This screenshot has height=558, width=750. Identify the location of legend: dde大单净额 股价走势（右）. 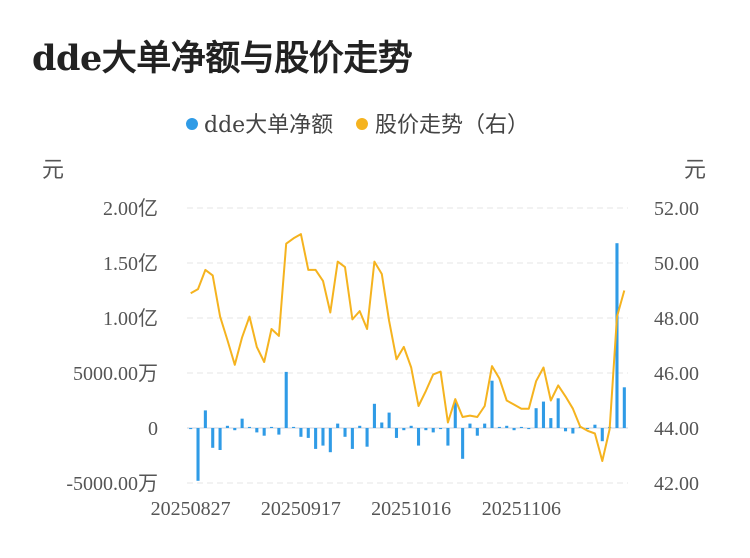
(357, 125).